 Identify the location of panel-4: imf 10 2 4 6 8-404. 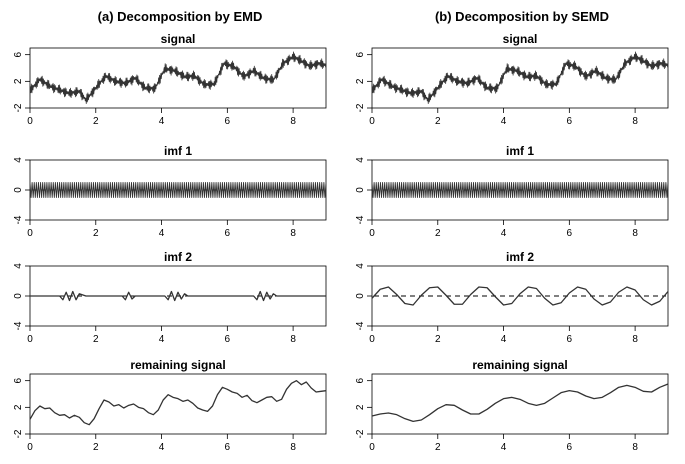
(512, 191).